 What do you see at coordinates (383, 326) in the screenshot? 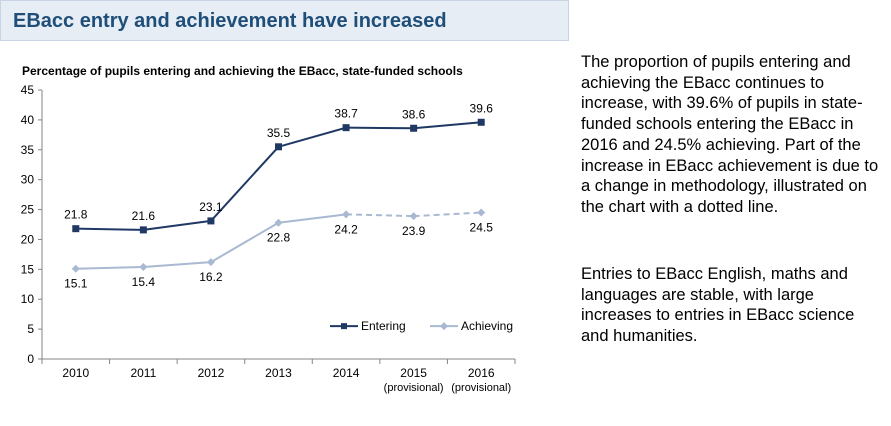
I see `legend-entering-label: Entering` at bounding box center [383, 326].